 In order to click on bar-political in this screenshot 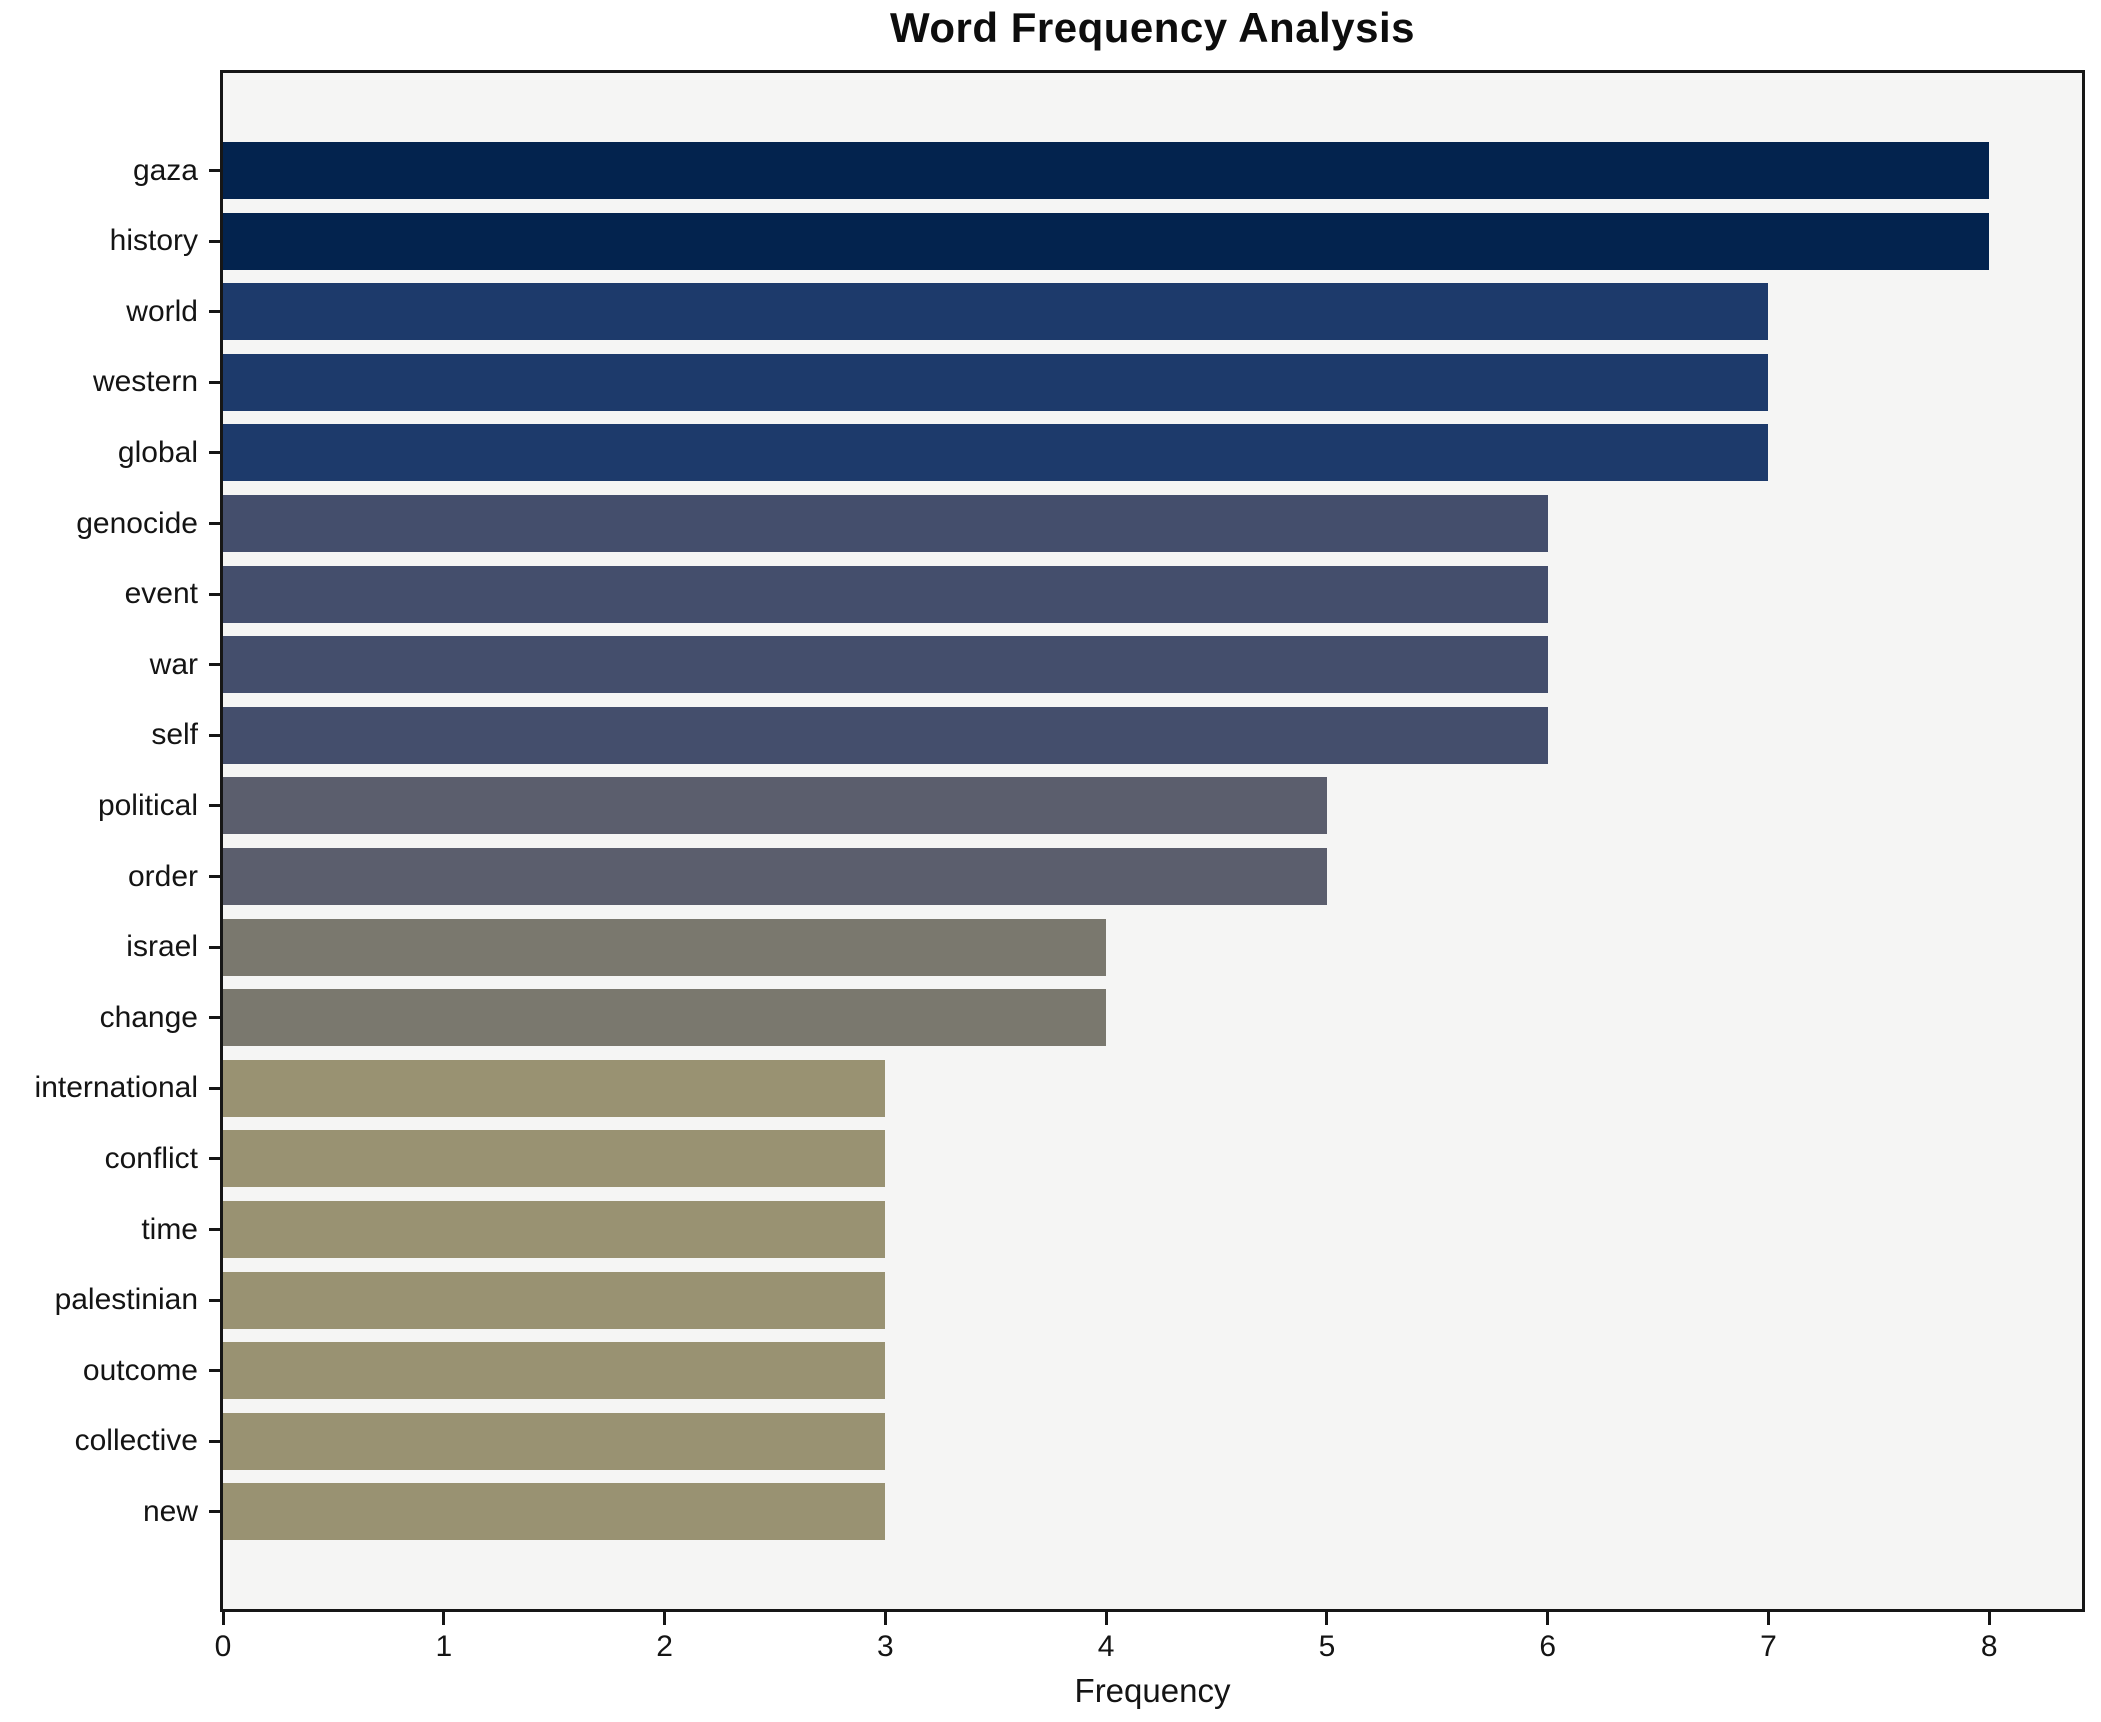, I will do `click(775, 806)`.